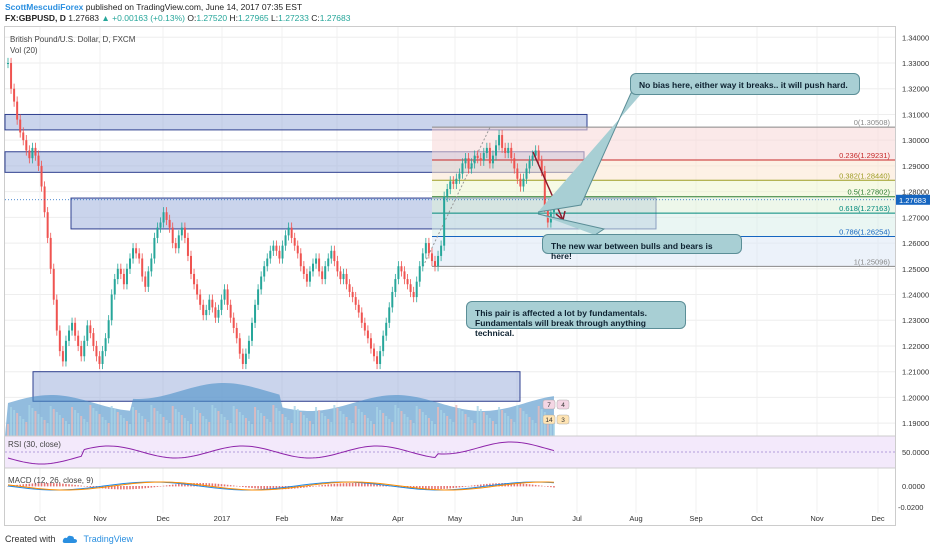 The height and width of the screenshot is (550, 932). Describe the element at coordinates (872, 261) in the screenshot. I see `fib-level-label: 1(1.25096)` at that location.